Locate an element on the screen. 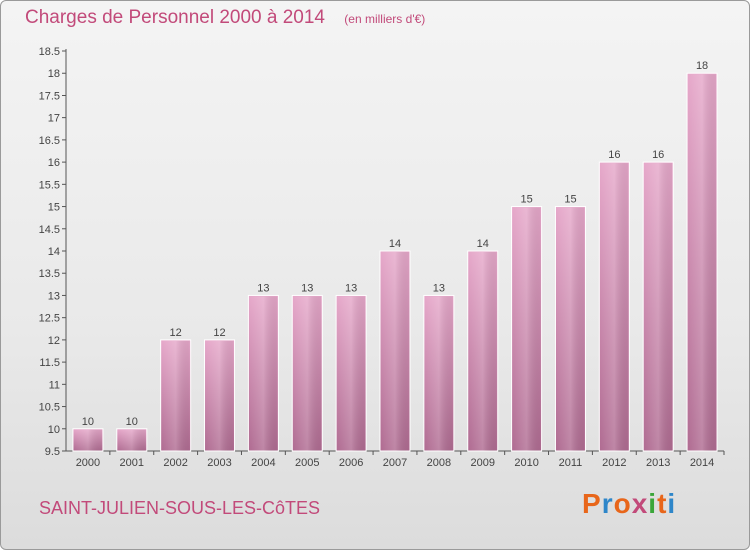 This screenshot has width=750, height=550. commune-name: SAINT-JULIEN-SOUS-LES-CôTES is located at coordinates (180, 508).